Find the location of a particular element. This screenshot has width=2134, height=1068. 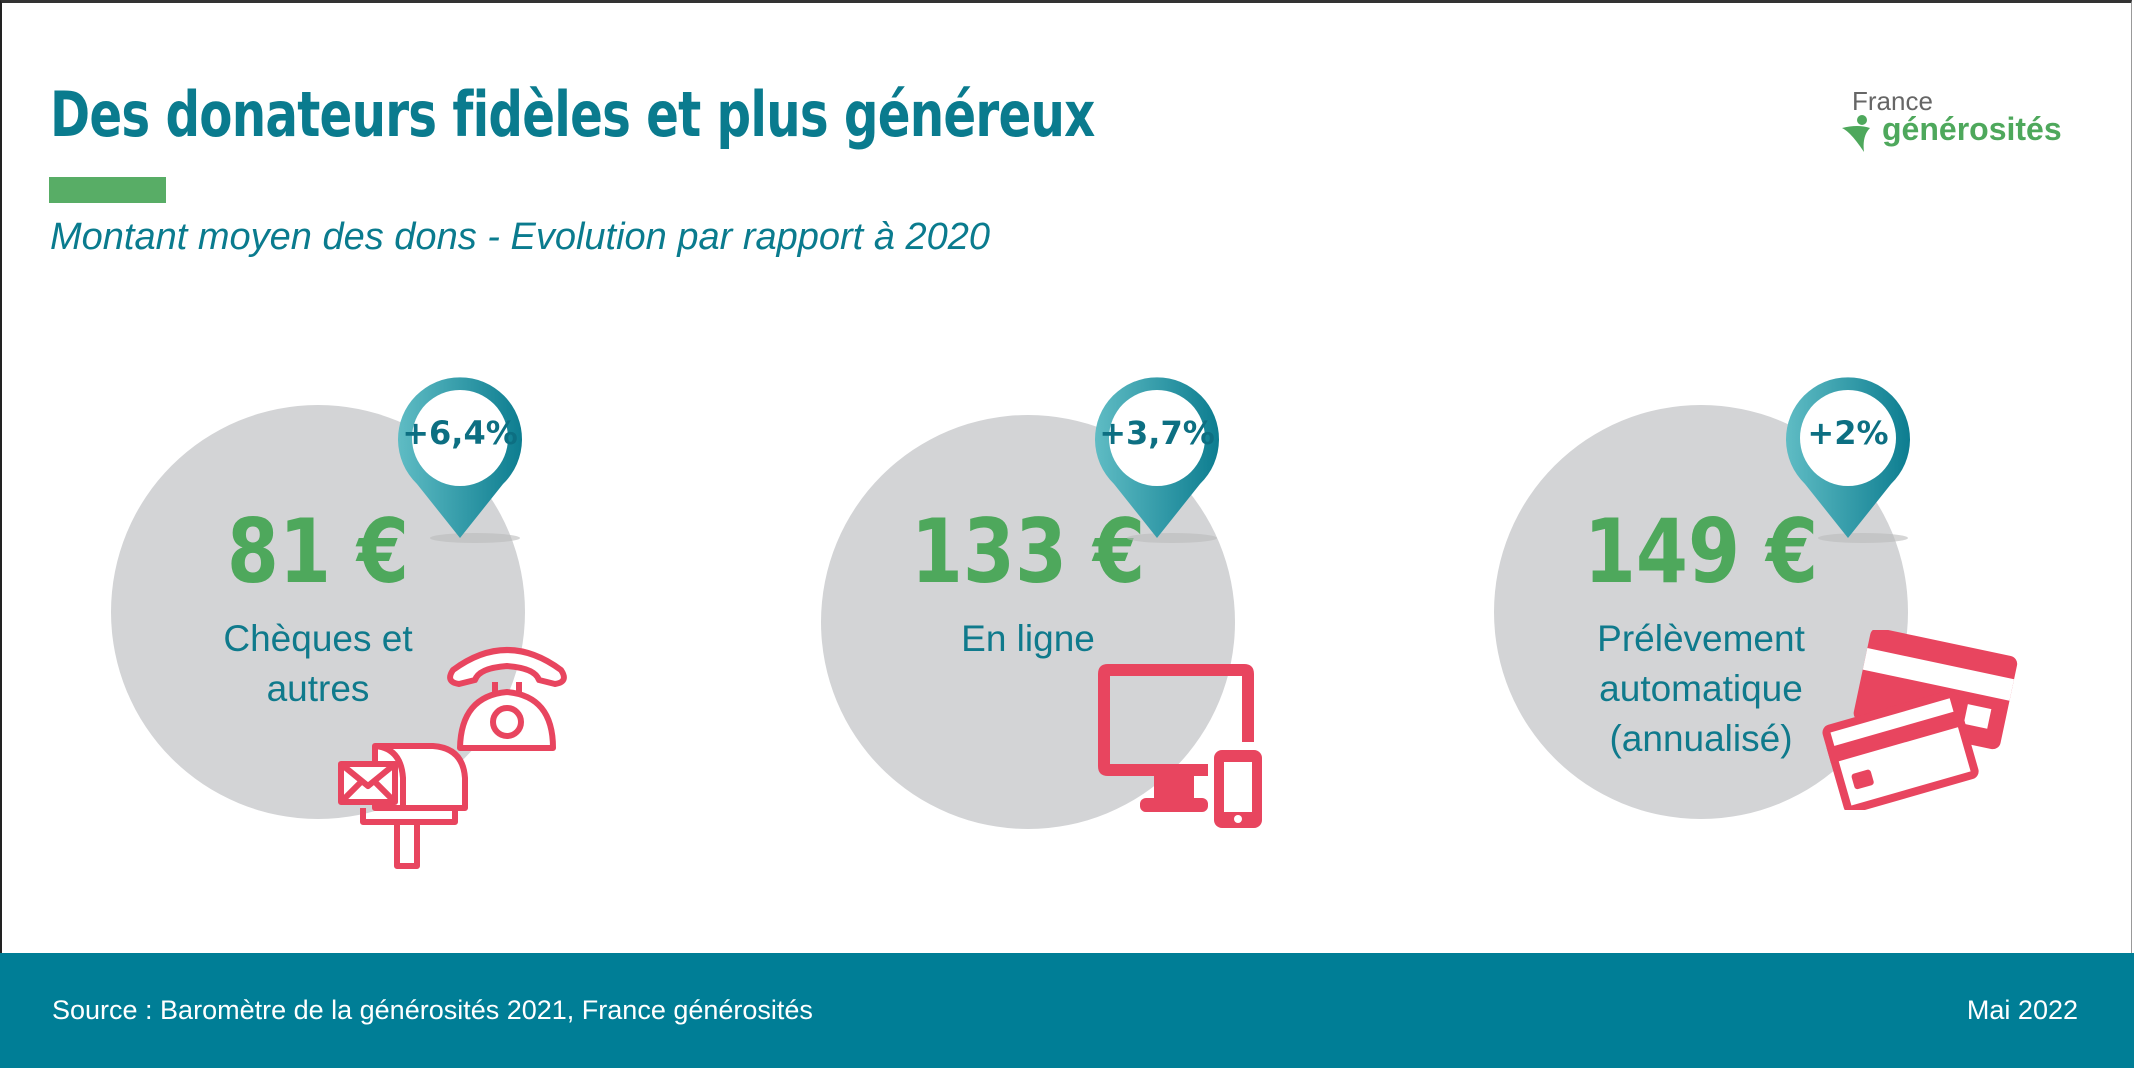

computer-and-smartphone-icon is located at coordinates (1180, 746).